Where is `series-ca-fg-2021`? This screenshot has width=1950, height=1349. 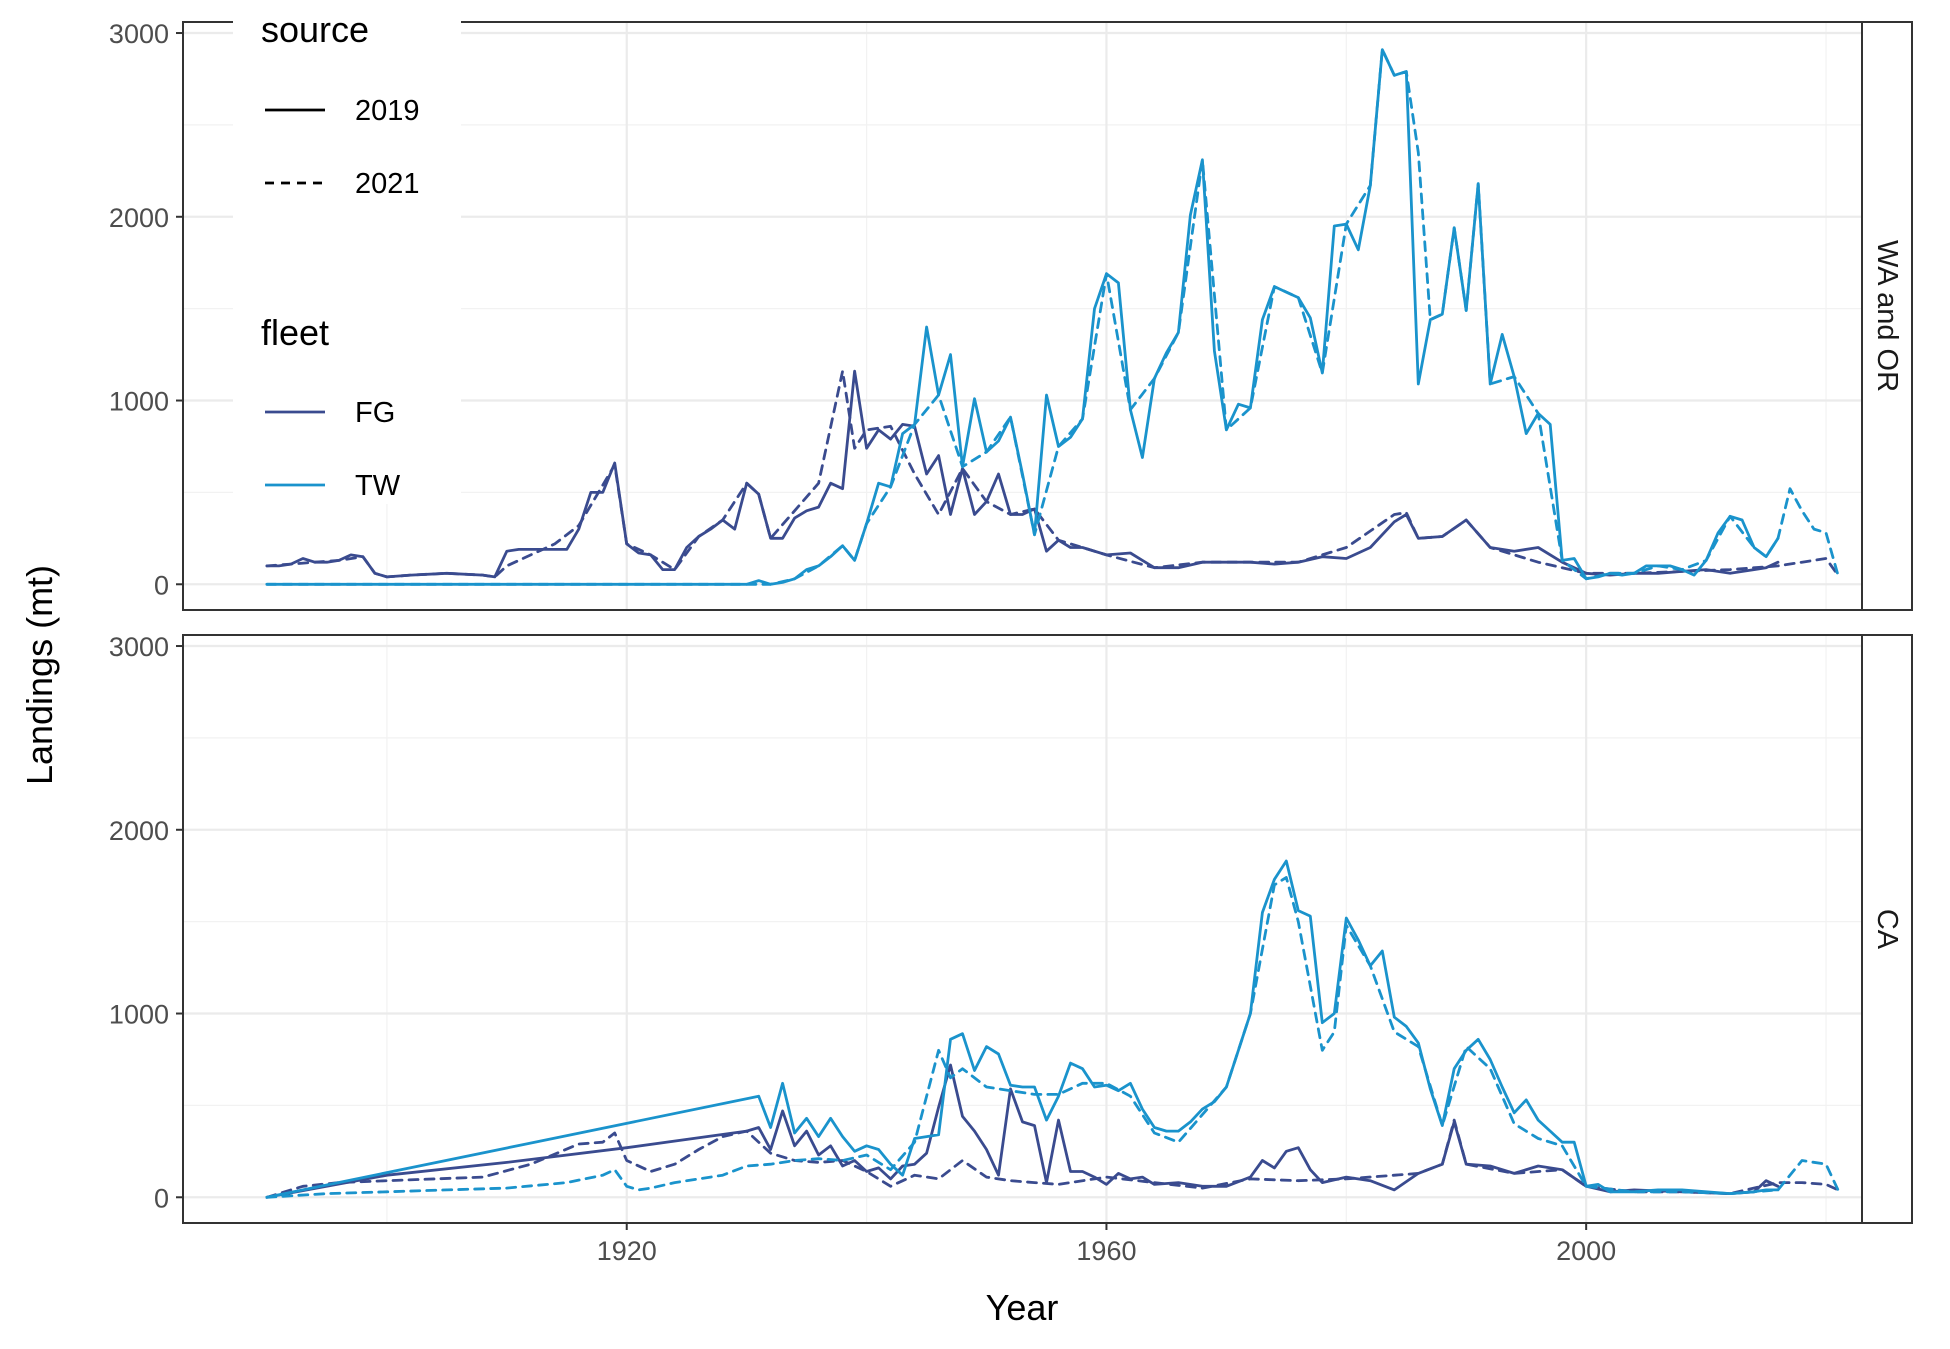
series-ca-fg-2021 is located at coordinates (1052, 1158).